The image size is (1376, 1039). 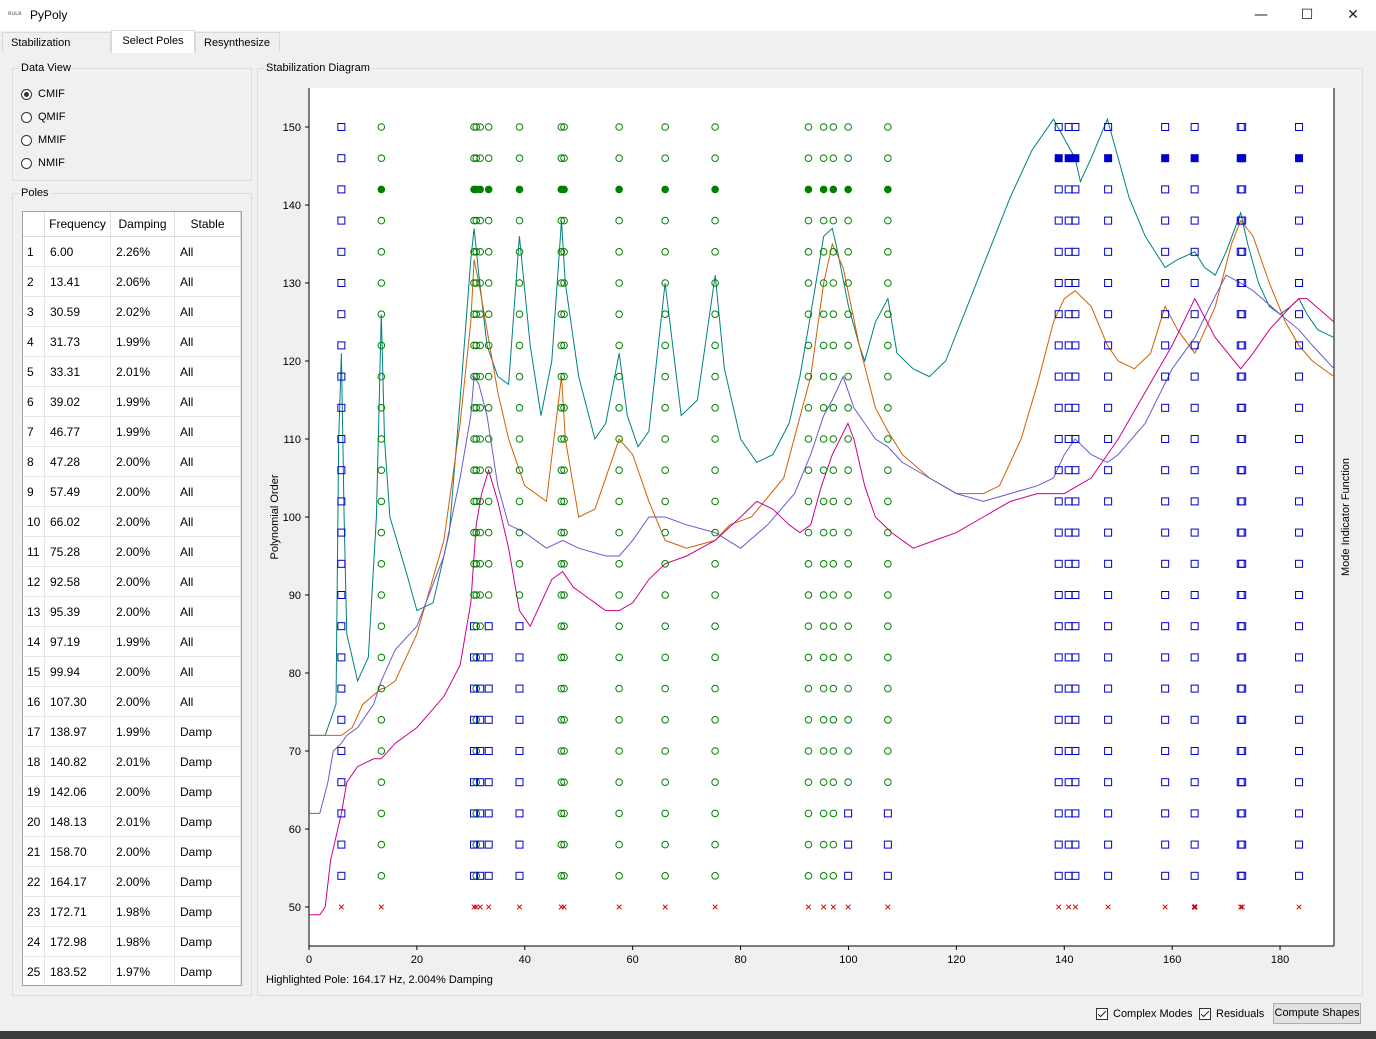 What do you see at coordinates (78, 882) in the screenshot?
I see `frequency-cell: 164.17` at bounding box center [78, 882].